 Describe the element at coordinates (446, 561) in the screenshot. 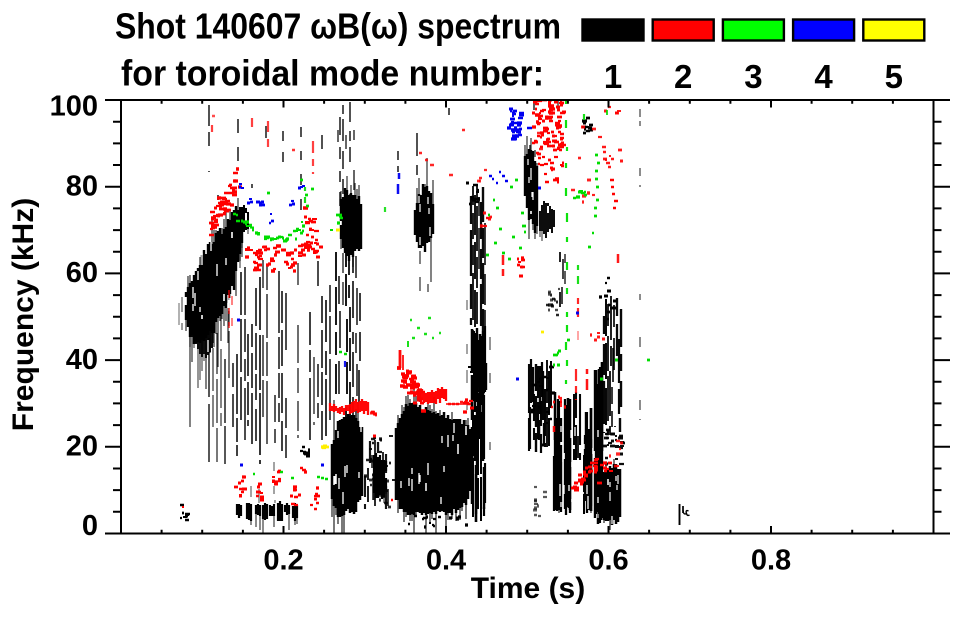

I see `svg-text: 0.4` at that location.